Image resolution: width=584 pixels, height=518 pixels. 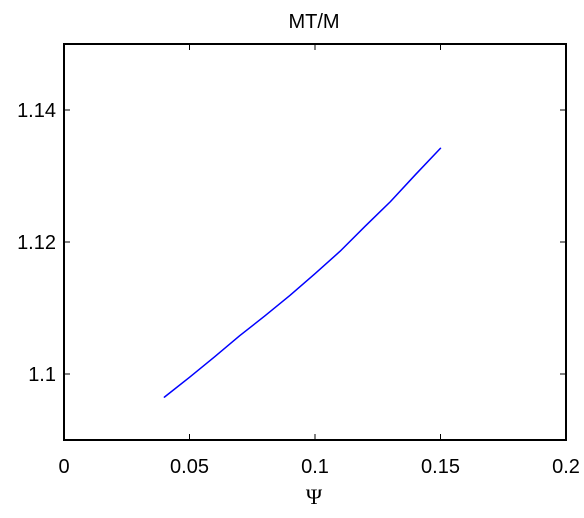 I want to click on x-tick-label: 0.1, so click(x=315, y=467).